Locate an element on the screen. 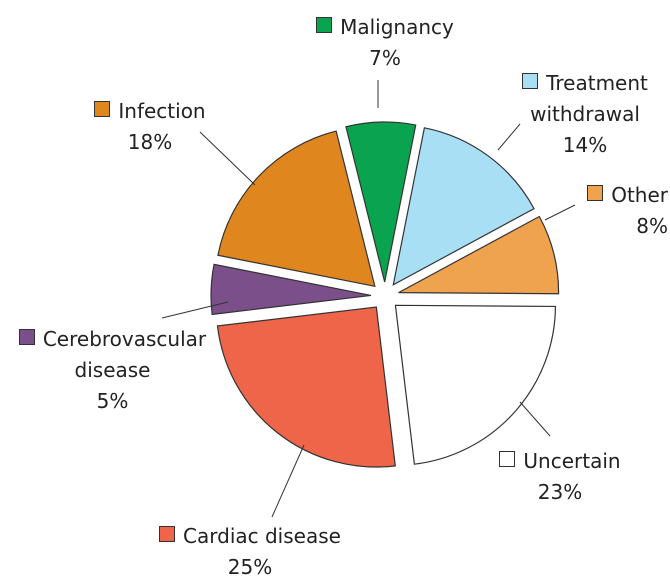 The height and width of the screenshot is (579, 670). slice-label: Treatment withdrawal 14% is located at coordinates (580, 114).